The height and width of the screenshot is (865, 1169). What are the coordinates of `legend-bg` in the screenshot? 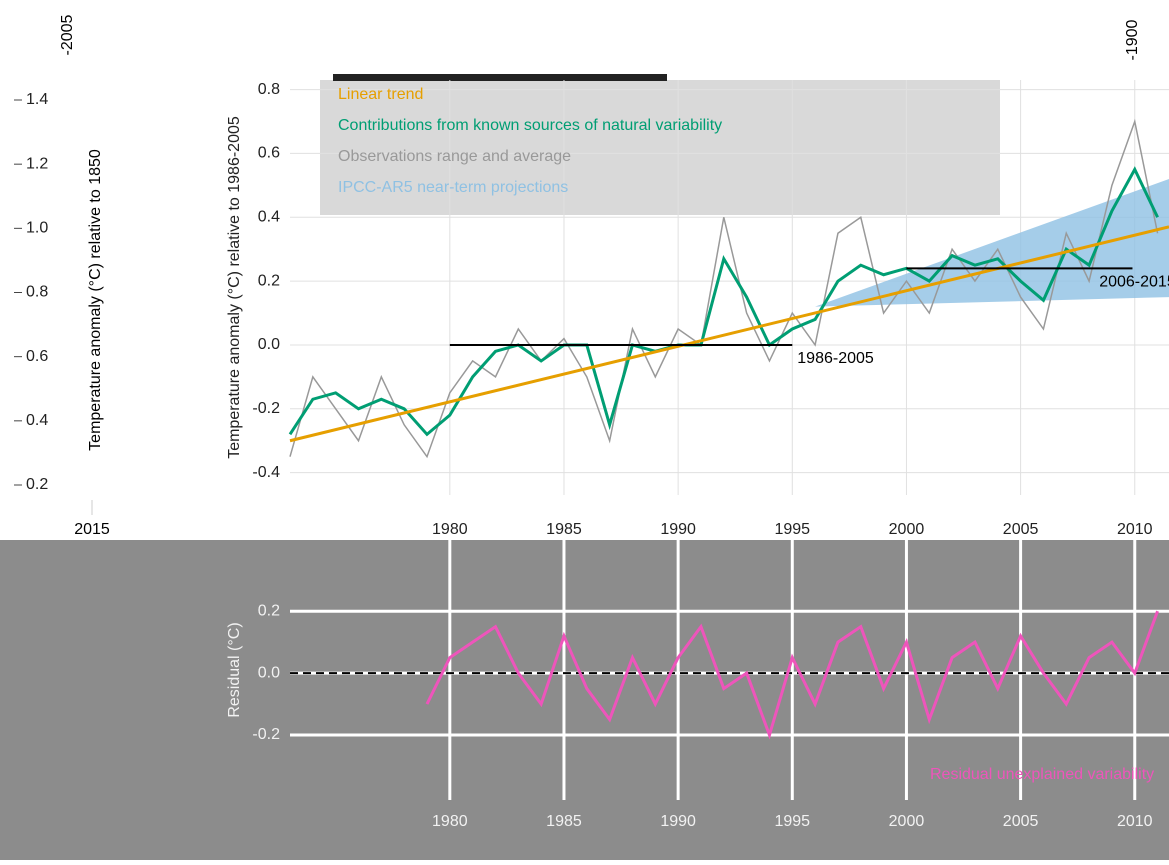 It's located at (660, 147).